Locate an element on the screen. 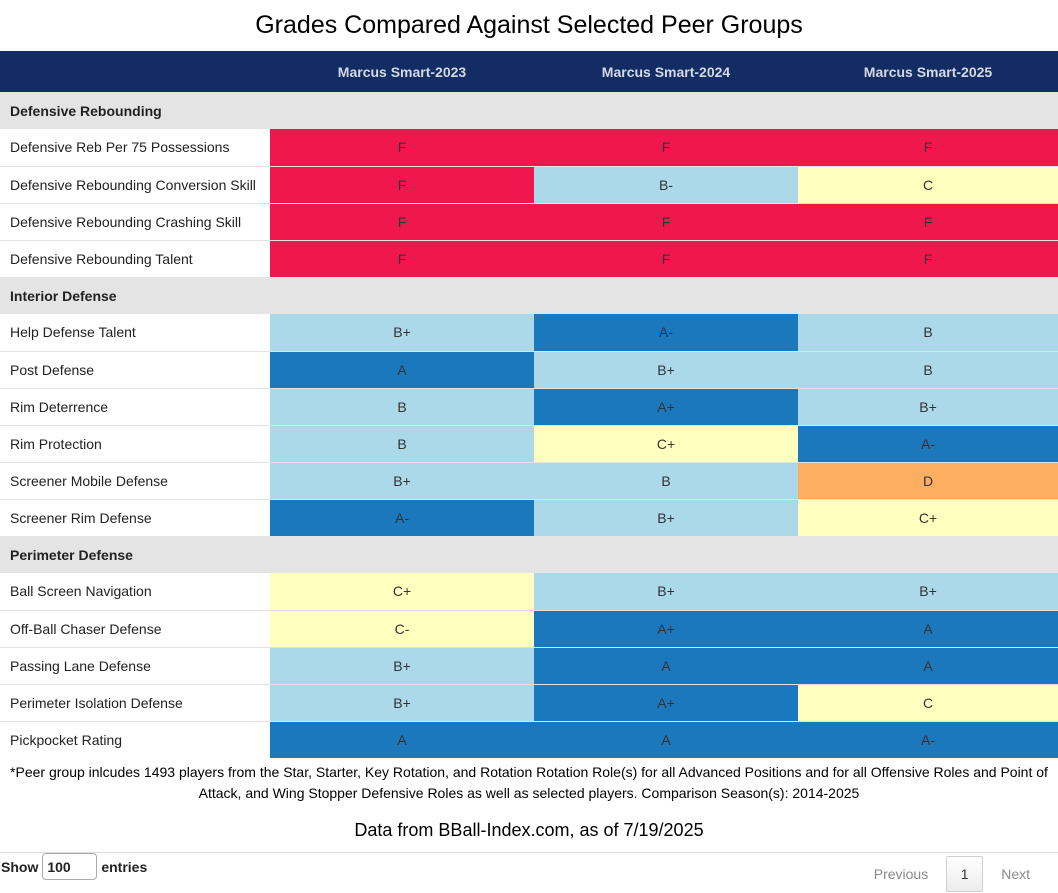 Image resolution: width=1058 pixels, height=893 pixels. metric-label: Post Defense is located at coordinates (135, 369).